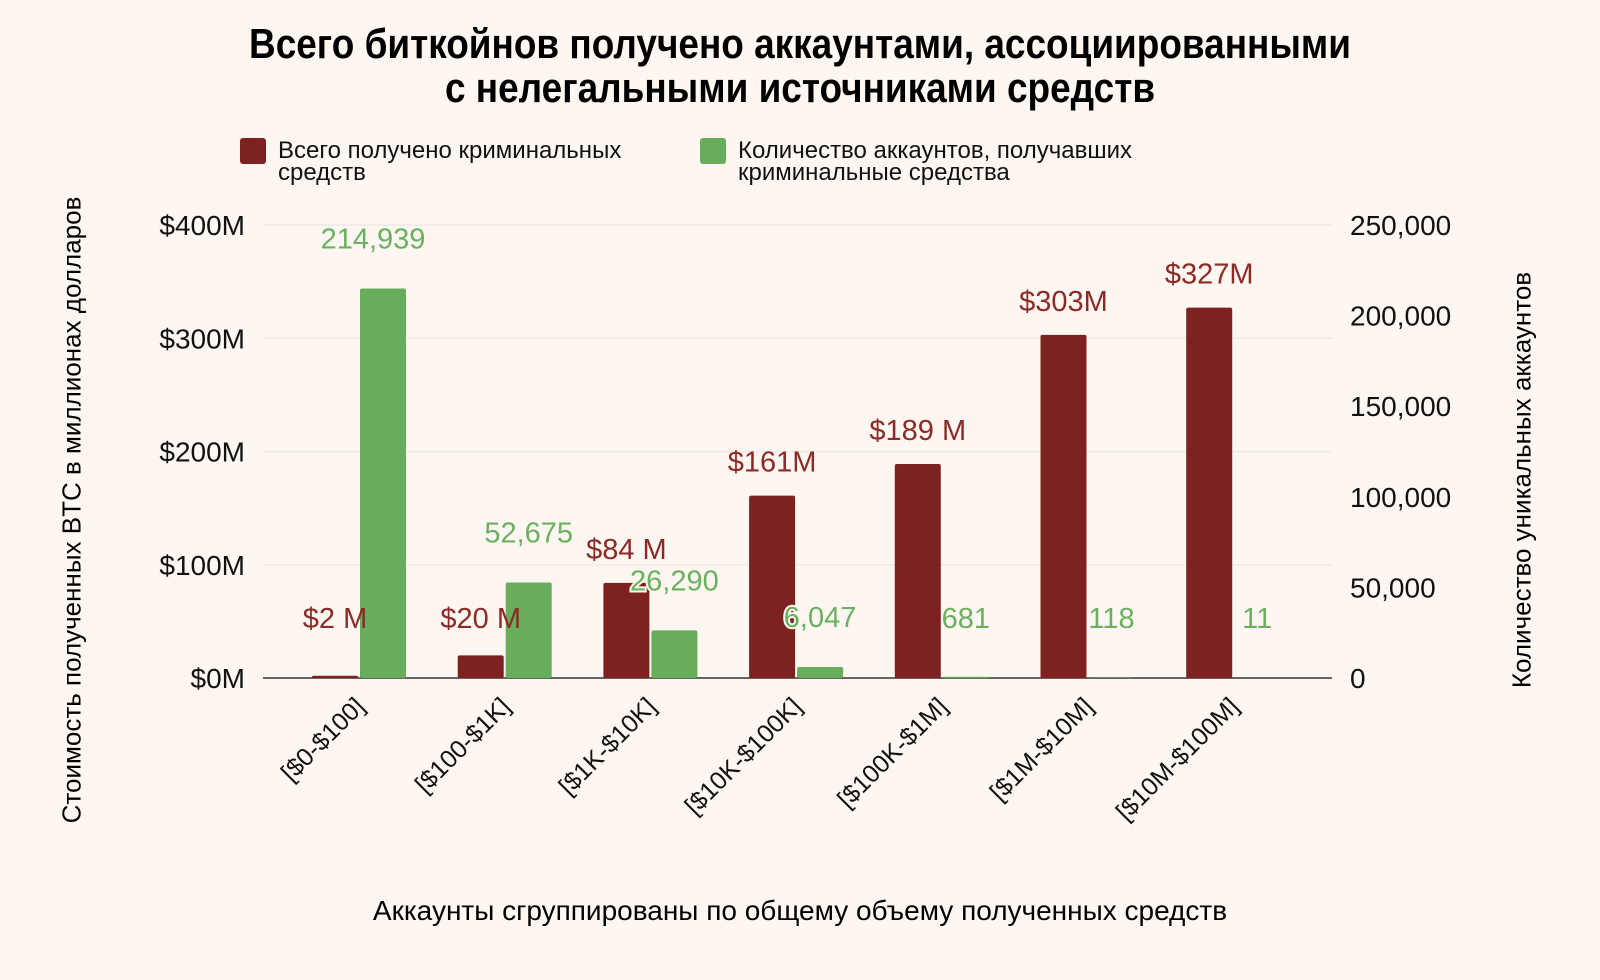  I want to click on y-tick-label: $400M, so click(202, 225).